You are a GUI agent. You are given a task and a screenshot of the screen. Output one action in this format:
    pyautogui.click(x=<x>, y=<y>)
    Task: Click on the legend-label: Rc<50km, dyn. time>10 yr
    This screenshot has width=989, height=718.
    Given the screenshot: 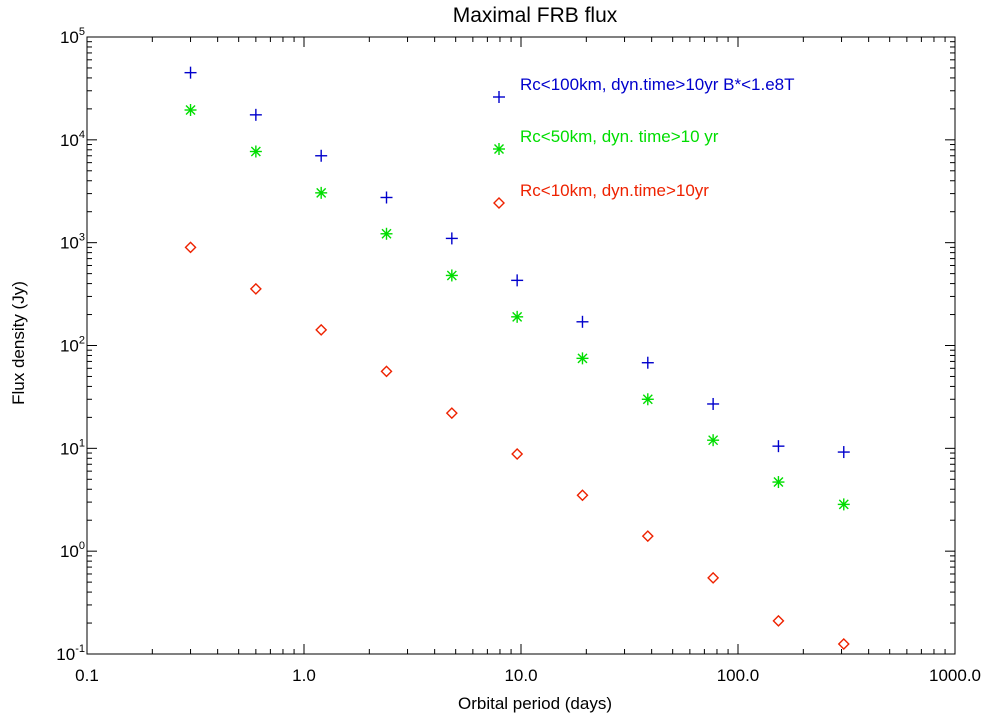 What is the action you would take?
    pyautogui.click(x=619, y=136)
    